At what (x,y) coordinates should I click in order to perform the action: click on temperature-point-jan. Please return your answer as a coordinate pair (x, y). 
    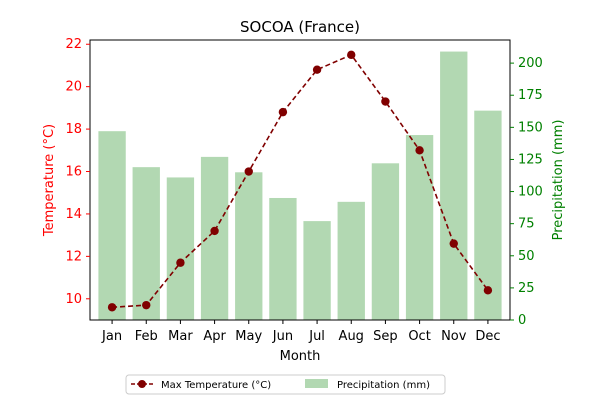
    Looking at the image, I should click on (112, 307).